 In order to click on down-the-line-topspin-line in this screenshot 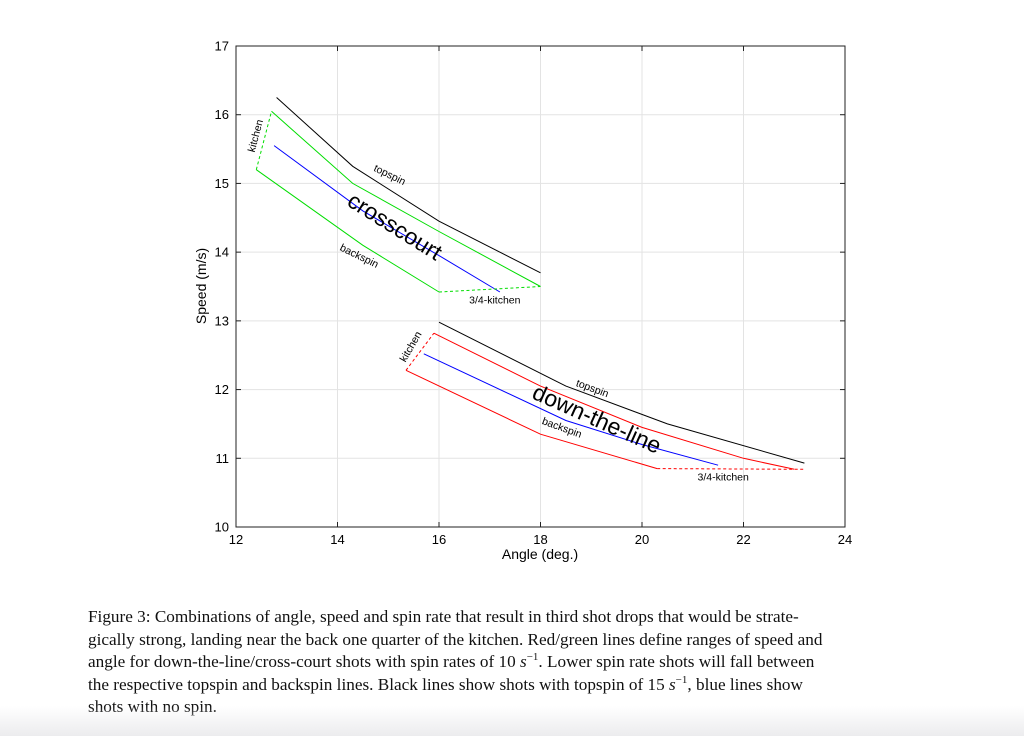, I will do `click(621, 392)`.